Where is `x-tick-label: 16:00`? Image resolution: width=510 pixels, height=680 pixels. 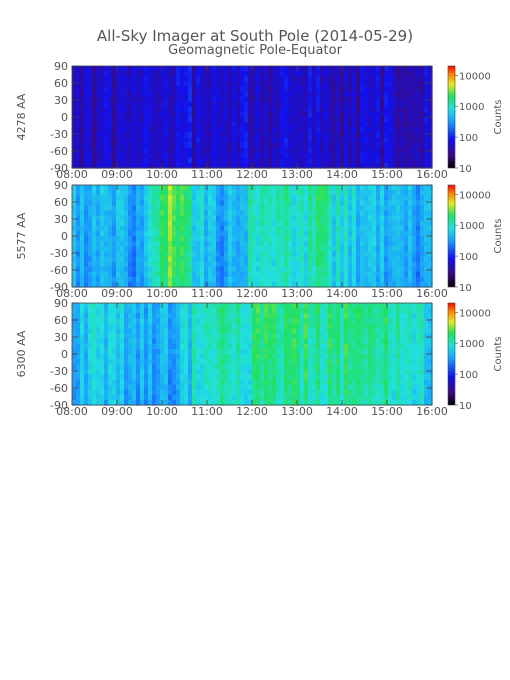 x-tick-label: 16:00 is located at coordinates (432, 174).